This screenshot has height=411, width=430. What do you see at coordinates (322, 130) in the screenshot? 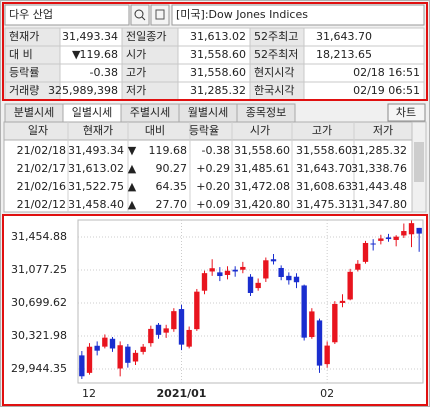
I see `column-header: 고가` at bounding box center [322, 130].